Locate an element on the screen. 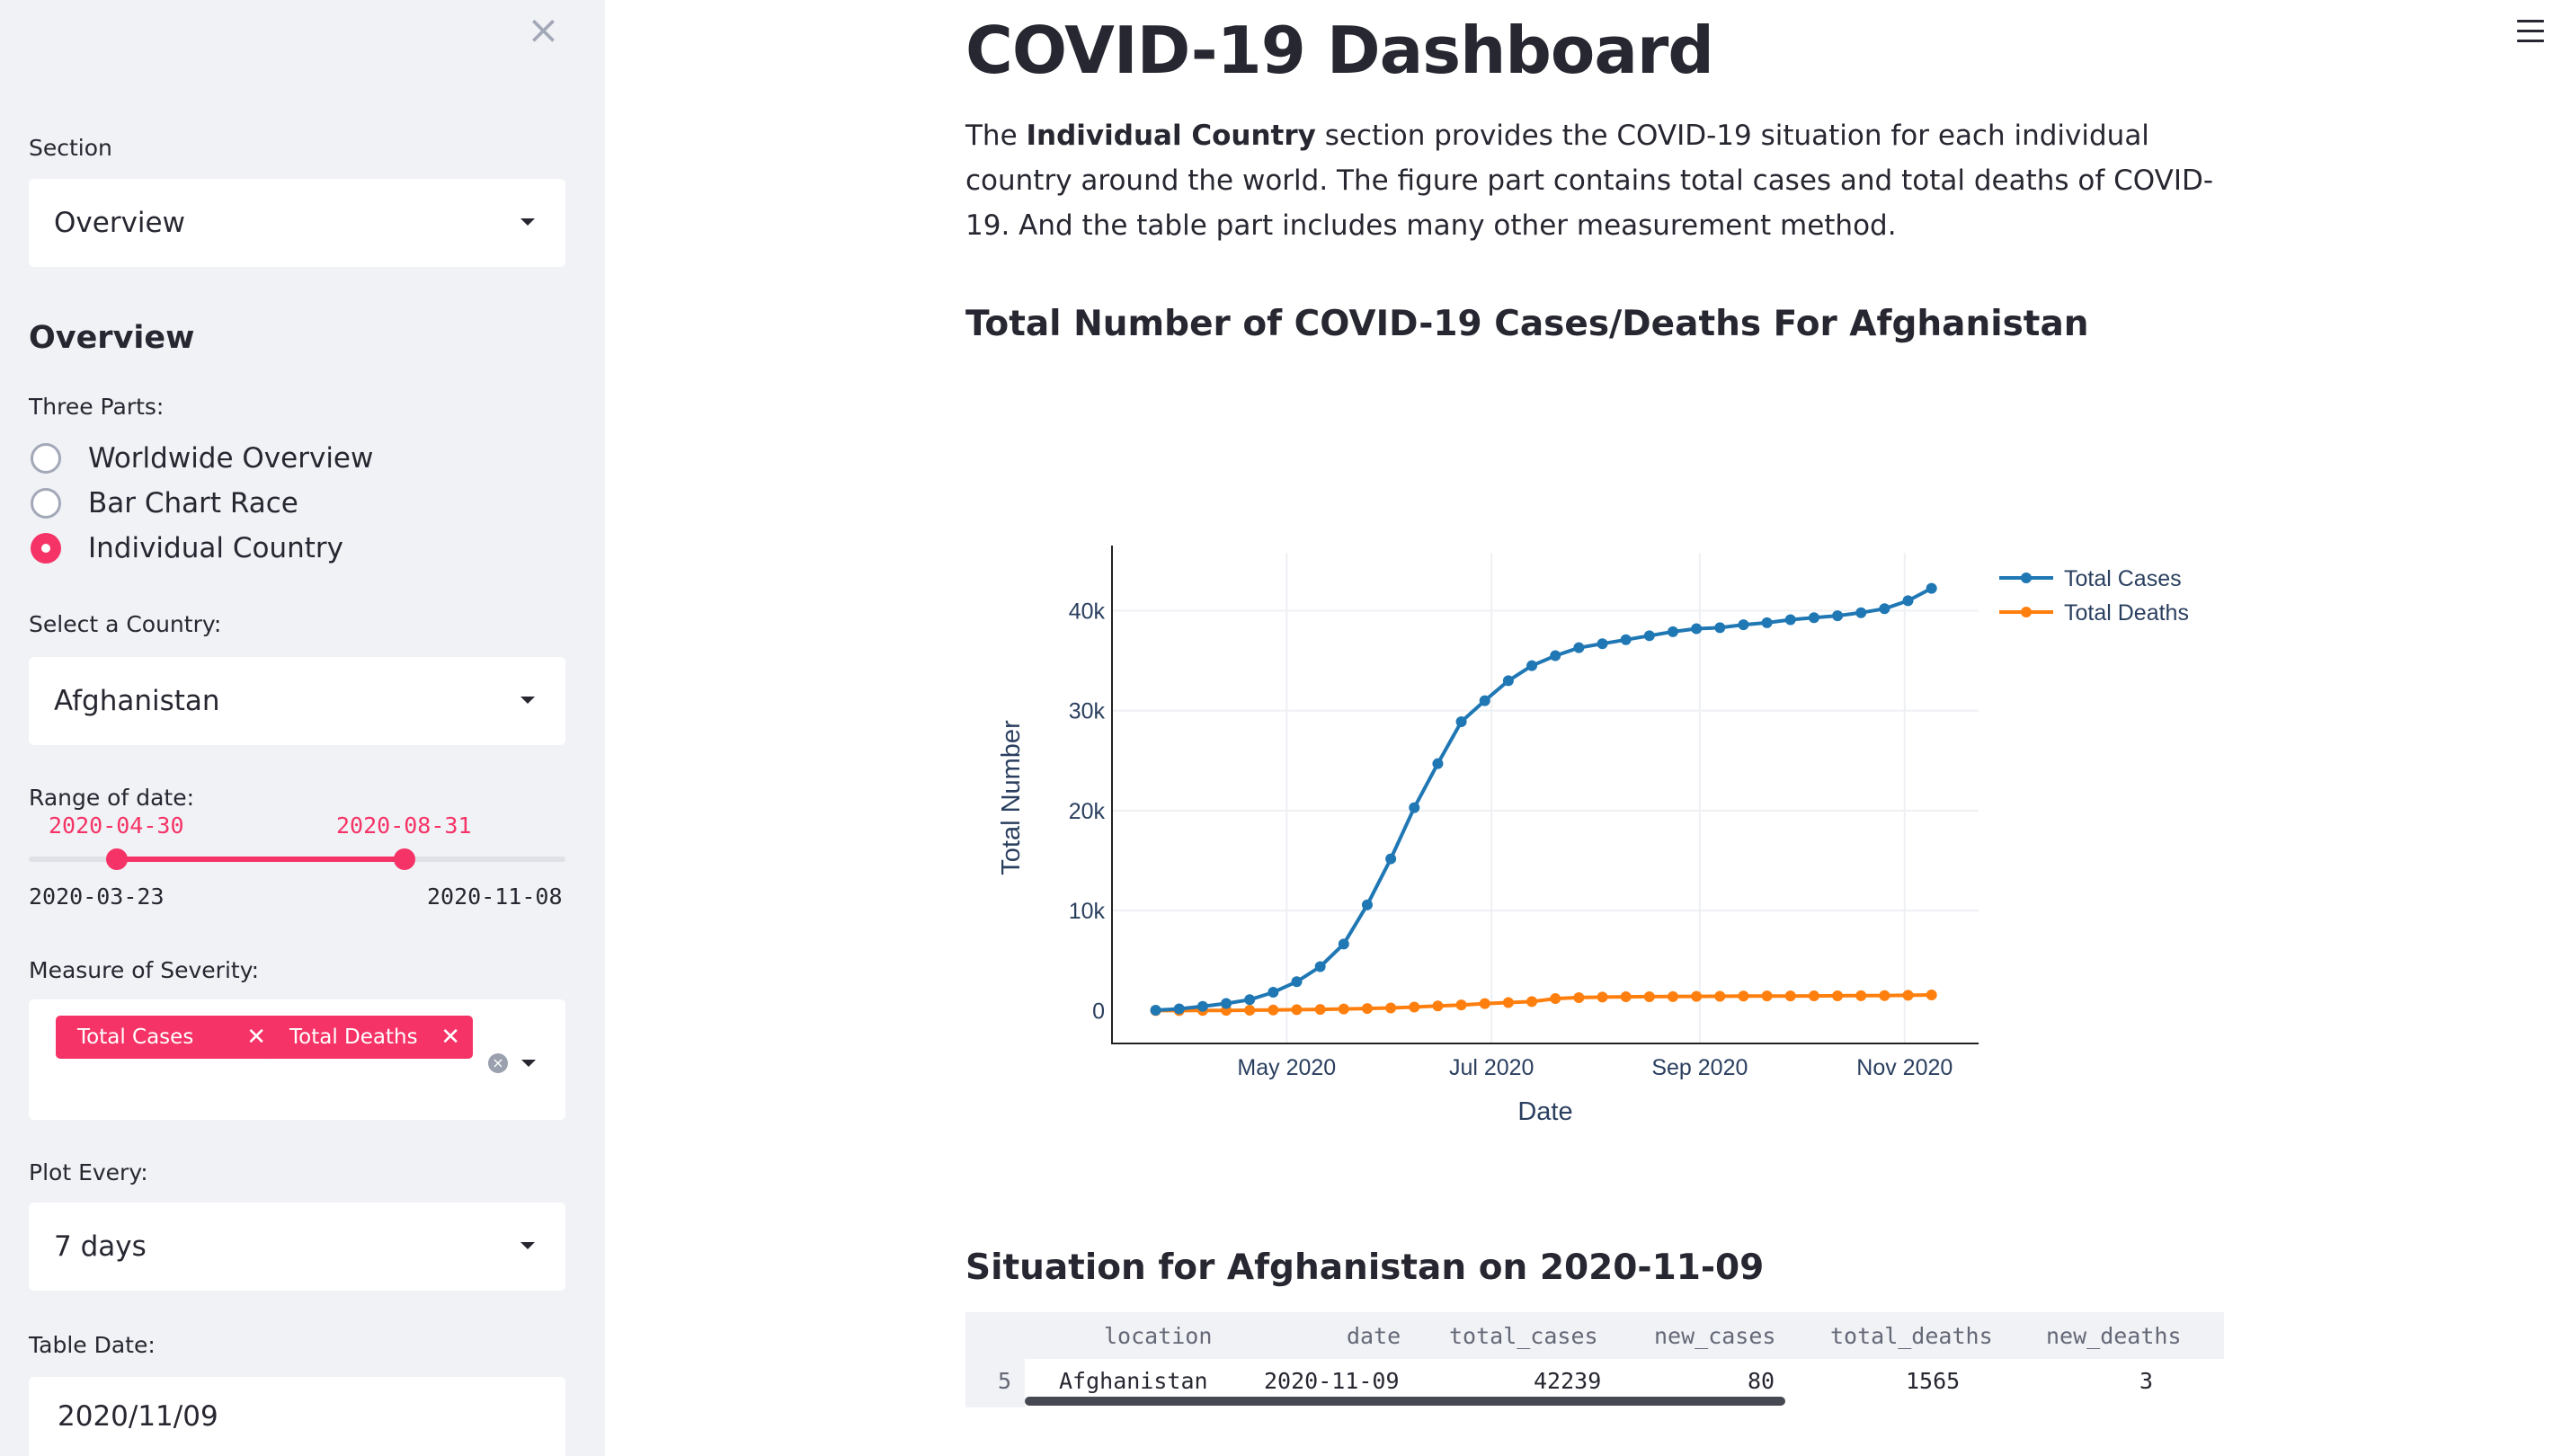 This screenshot has height=1456, width=2553. page-title: COVID-19 Dashboard is located at coordinates (1339, 51).